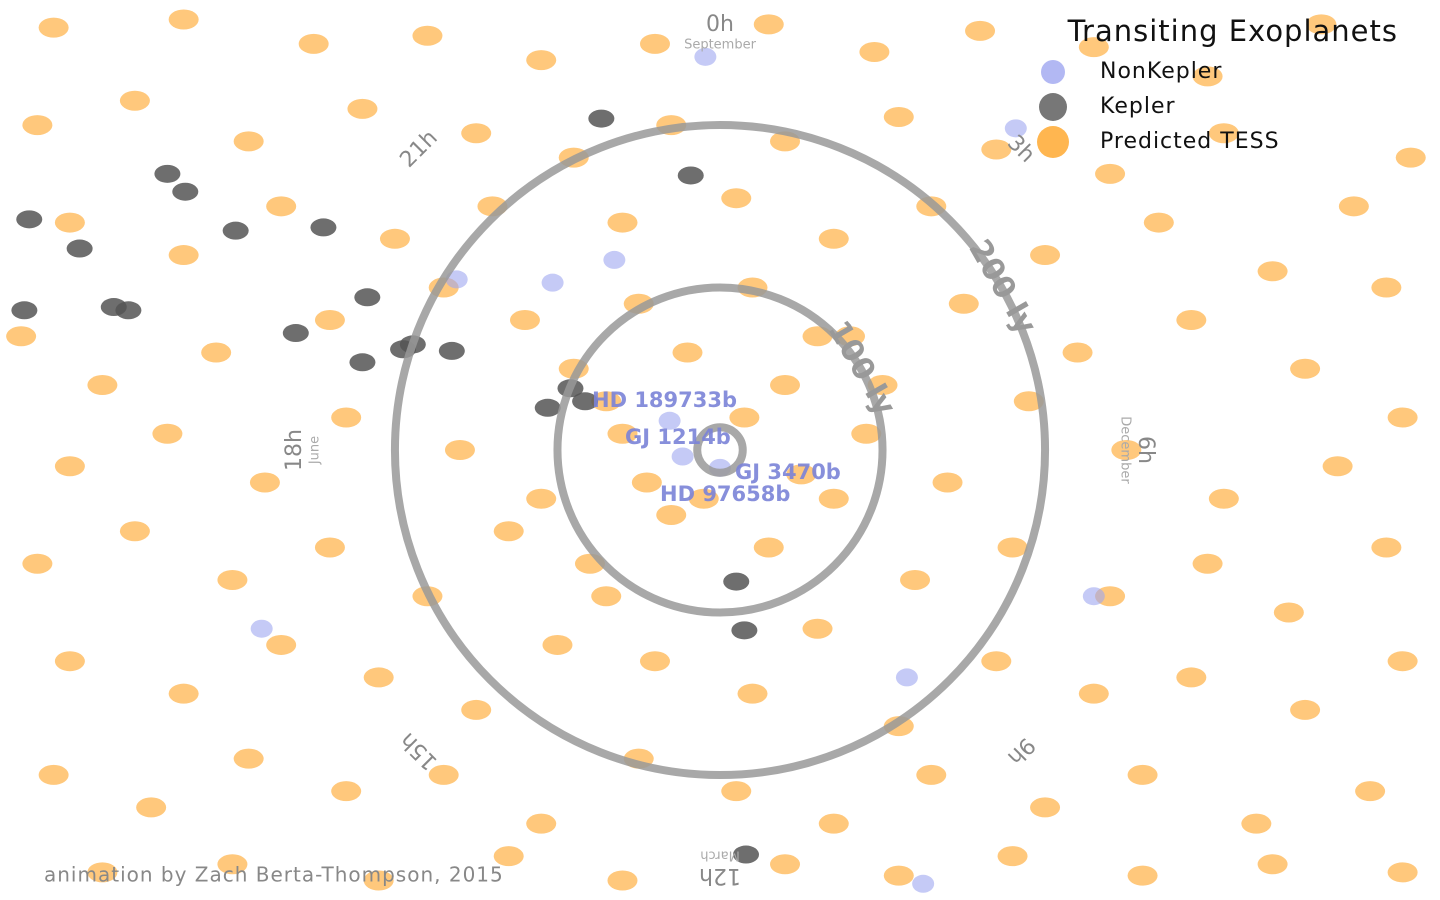 The image size is (1440, 900). What do you see at coordinates (1020, 148) in the screenshot?
I see `hour-label: 3h` at bounding box center [1020, 148].